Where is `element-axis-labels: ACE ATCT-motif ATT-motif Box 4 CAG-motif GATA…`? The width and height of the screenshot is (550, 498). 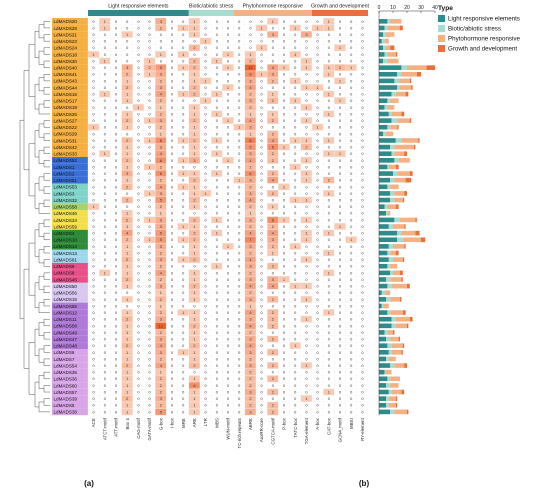 element-axis-labels: ACE ATCT-motif ATT-motif Box 4 CAG-motif GATA… is located at coordinates (228, 432).